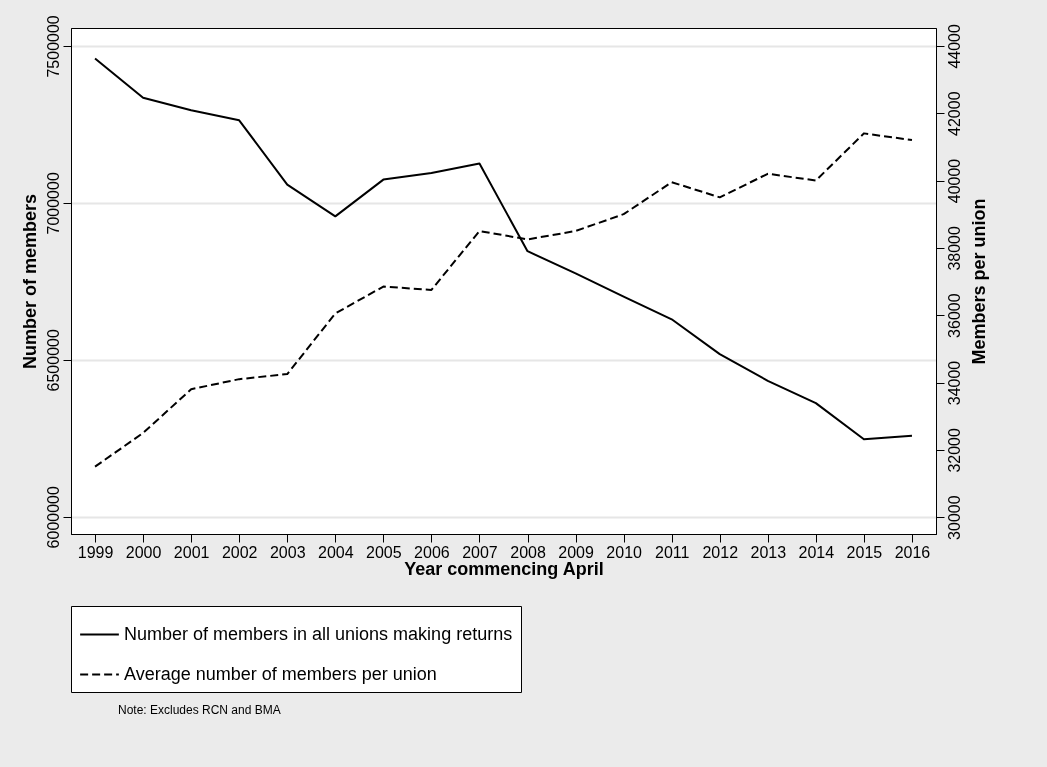 The width and height of the screenshot is (1047, 767). Describe the element at coordinates (816, 552) in the screenshot. I see `x-tick-label: 2014` at that location.